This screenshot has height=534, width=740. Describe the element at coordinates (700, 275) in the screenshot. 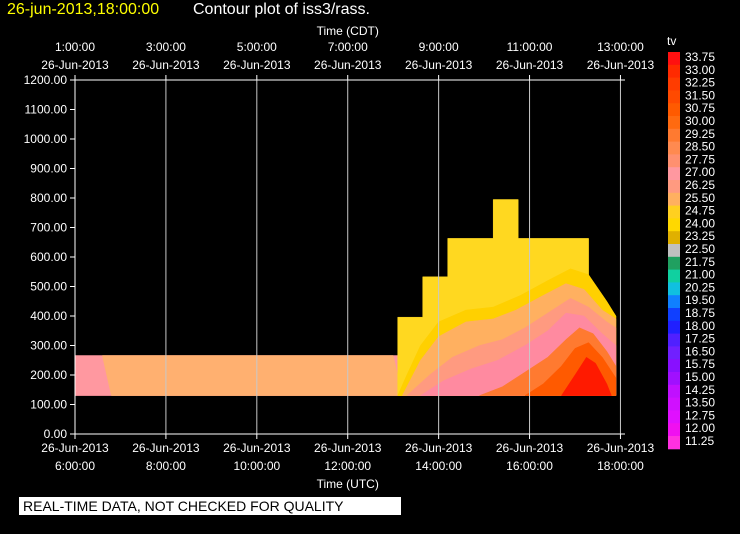

I see `colorbar-level-label: 21.00` at that location.